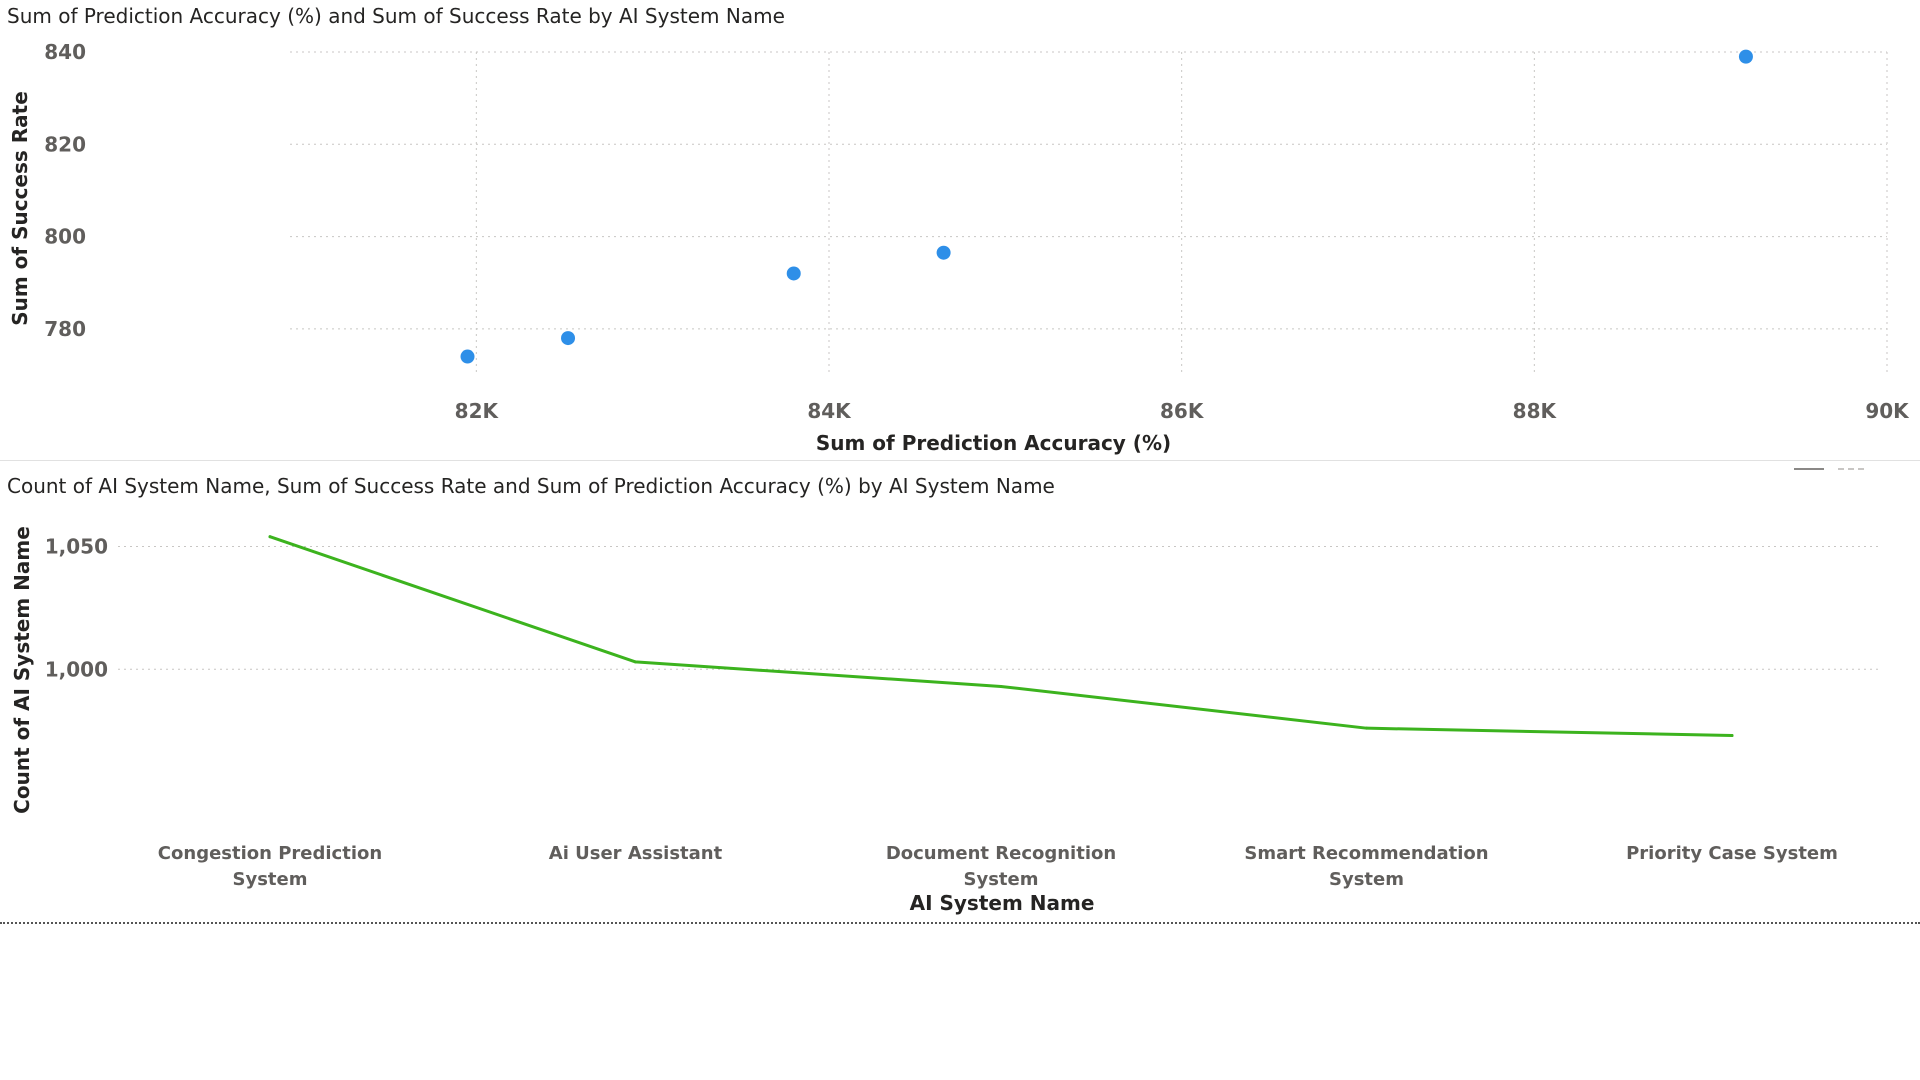 The width and height of the screenshot is (1920, 1080). What do you see at coordinates (65, 144) in the screenshot?
I see `y-tick-label: 820` at bounding box center [65, 144].